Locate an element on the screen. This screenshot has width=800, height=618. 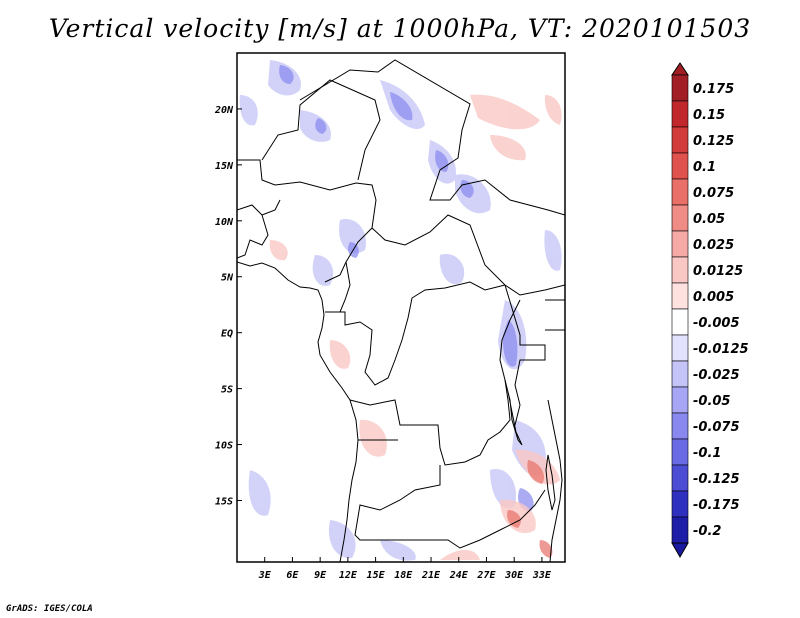
lon-tick-label: 12E is located at coordinates (348, 575).